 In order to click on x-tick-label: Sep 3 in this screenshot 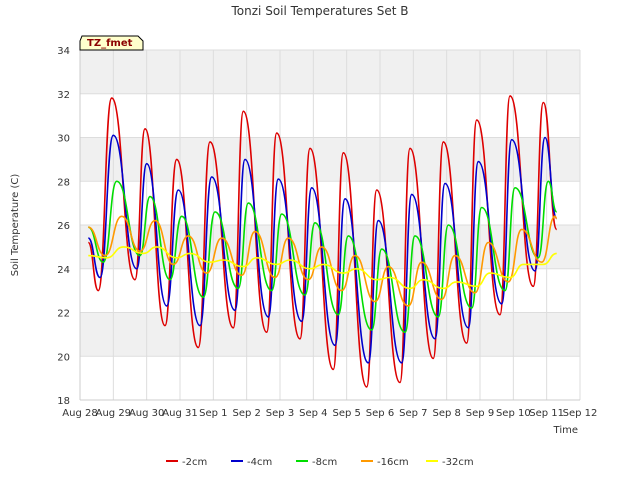, I will do `click(280, 413)`.